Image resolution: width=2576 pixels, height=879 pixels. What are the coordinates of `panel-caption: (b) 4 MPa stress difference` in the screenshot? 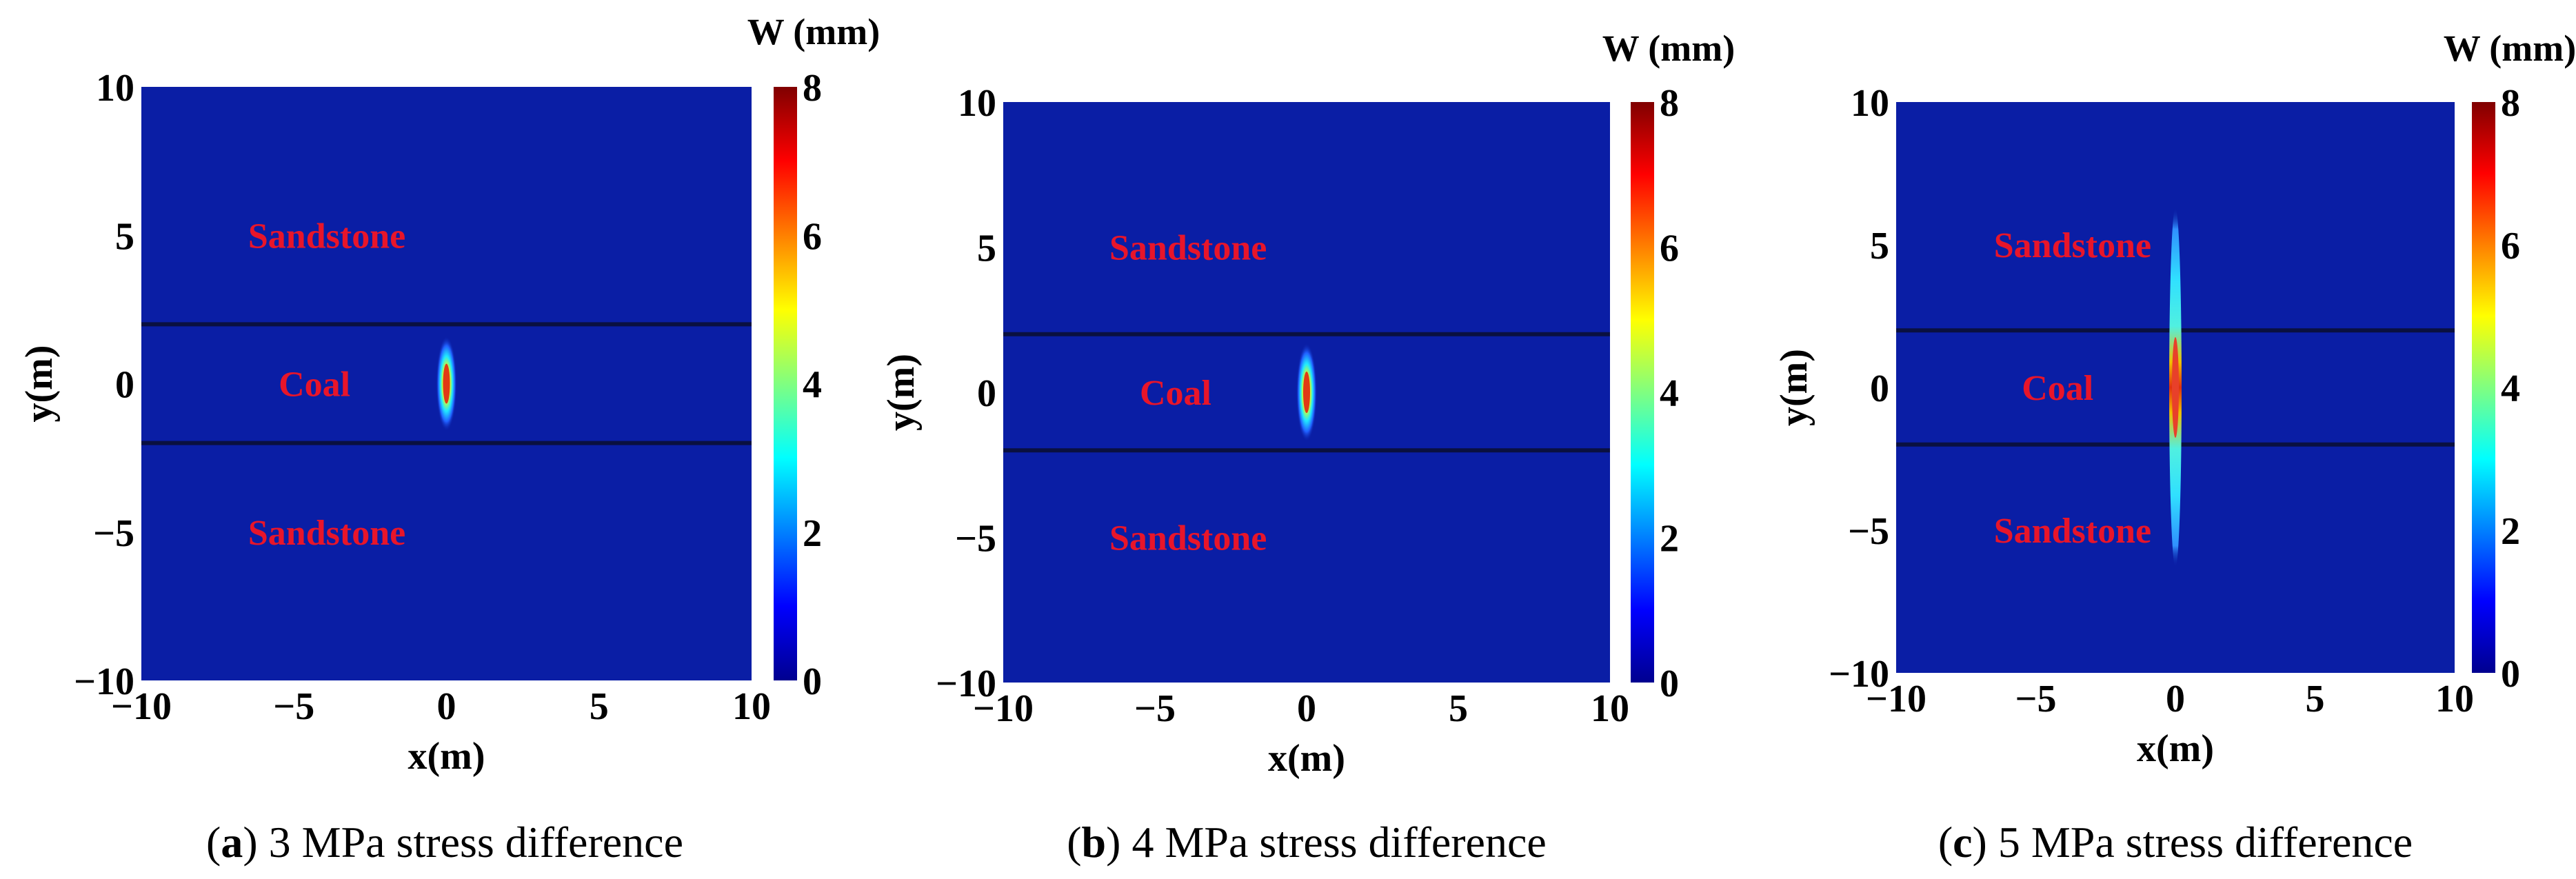 It's located at (1307, 843).